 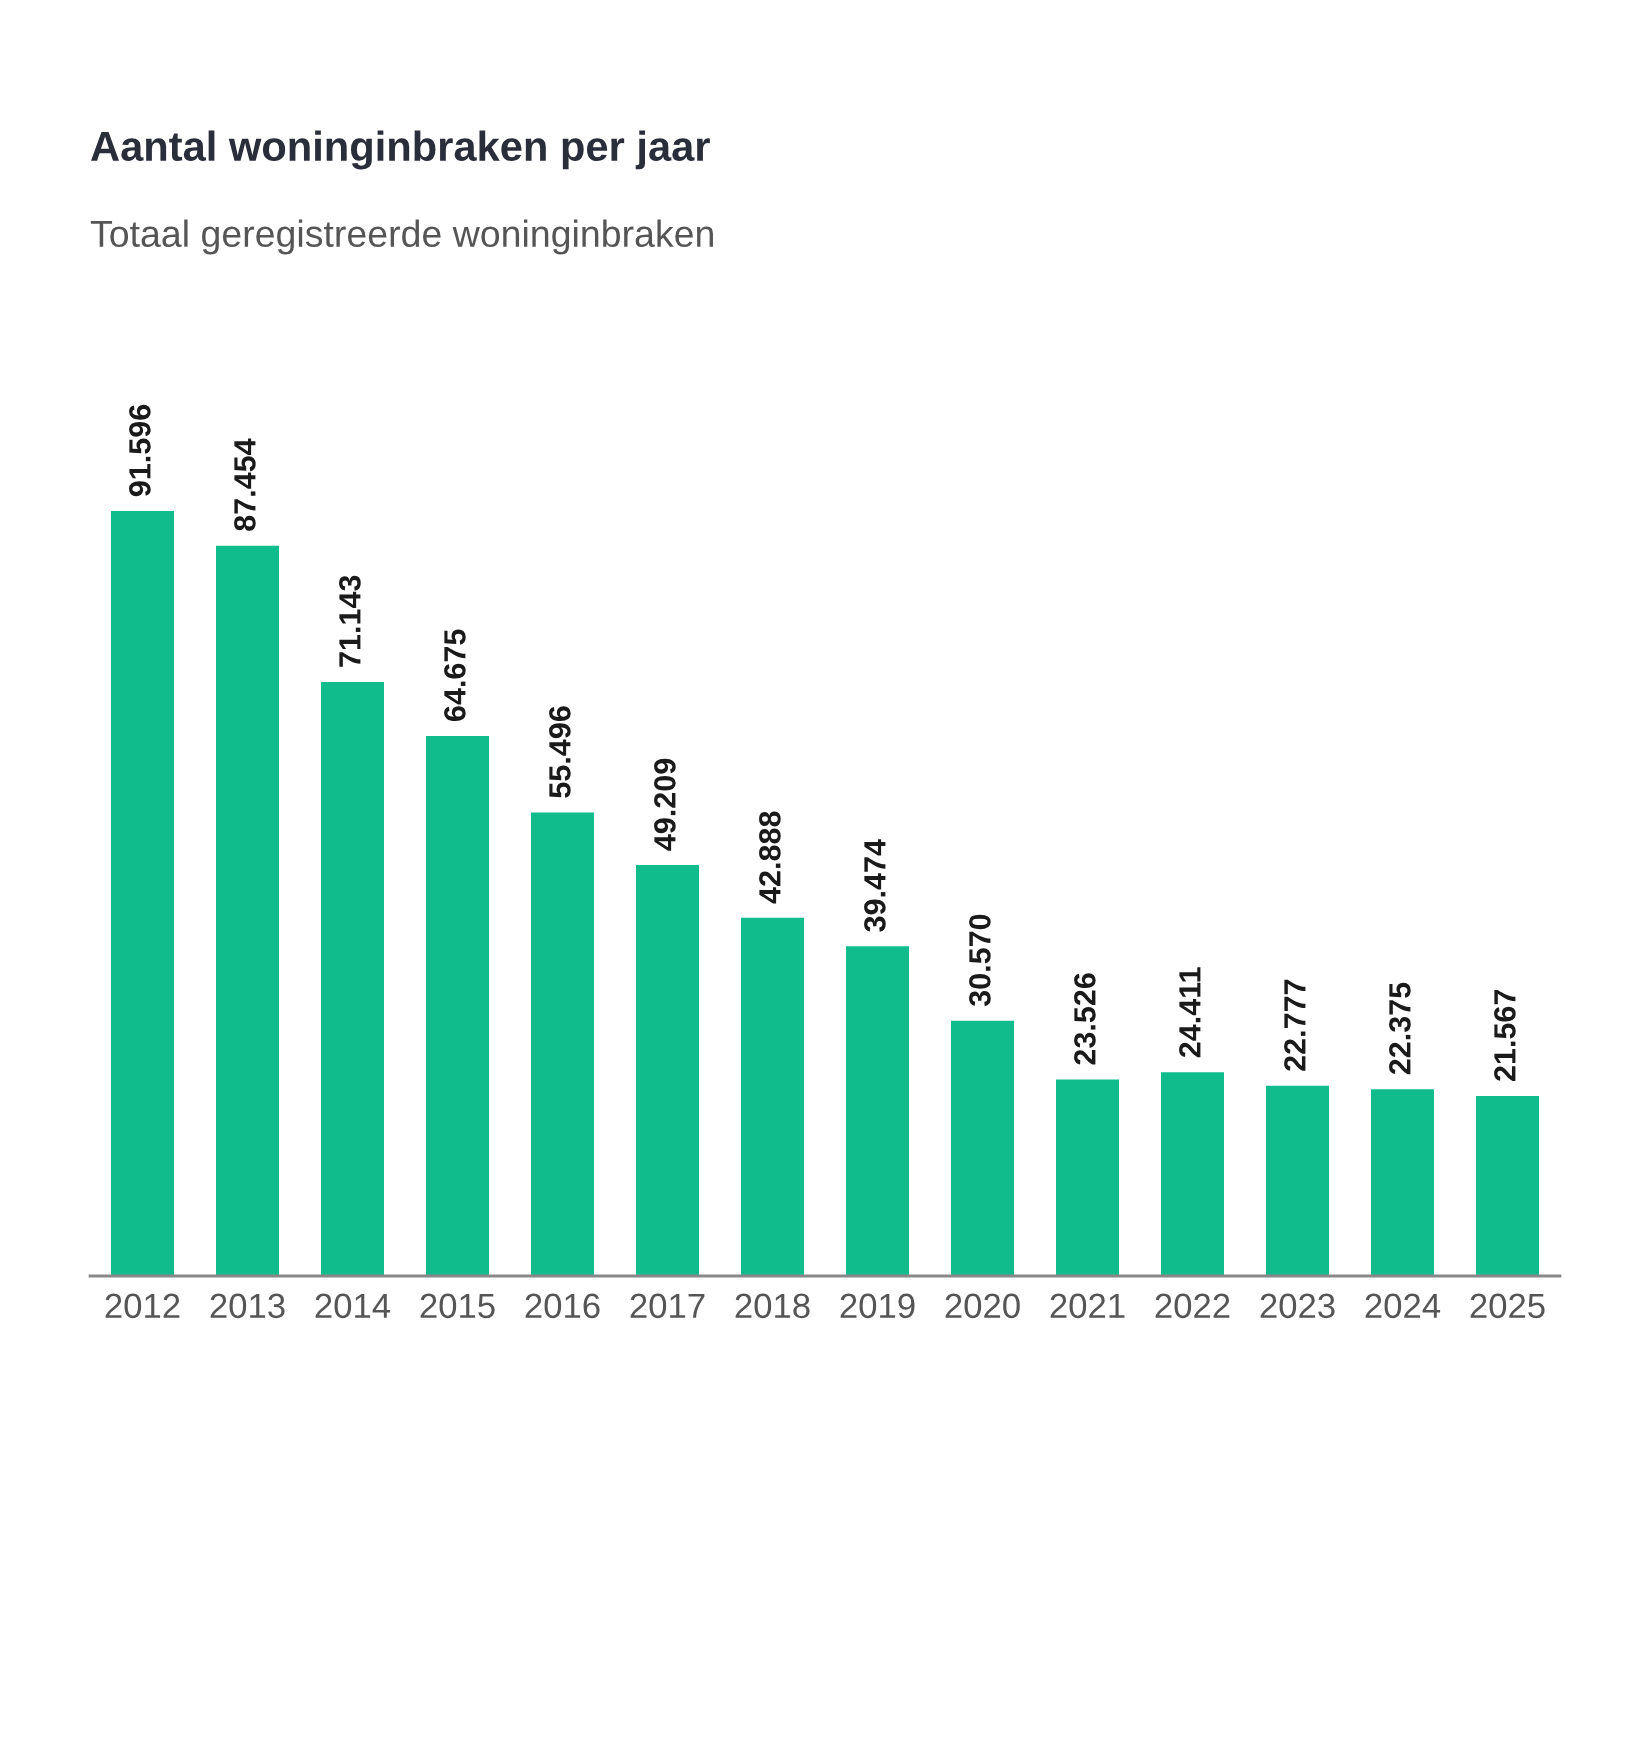 I want to click on chart-title: Aantal woninginbraken per jaar, so click(x=400, y=150).